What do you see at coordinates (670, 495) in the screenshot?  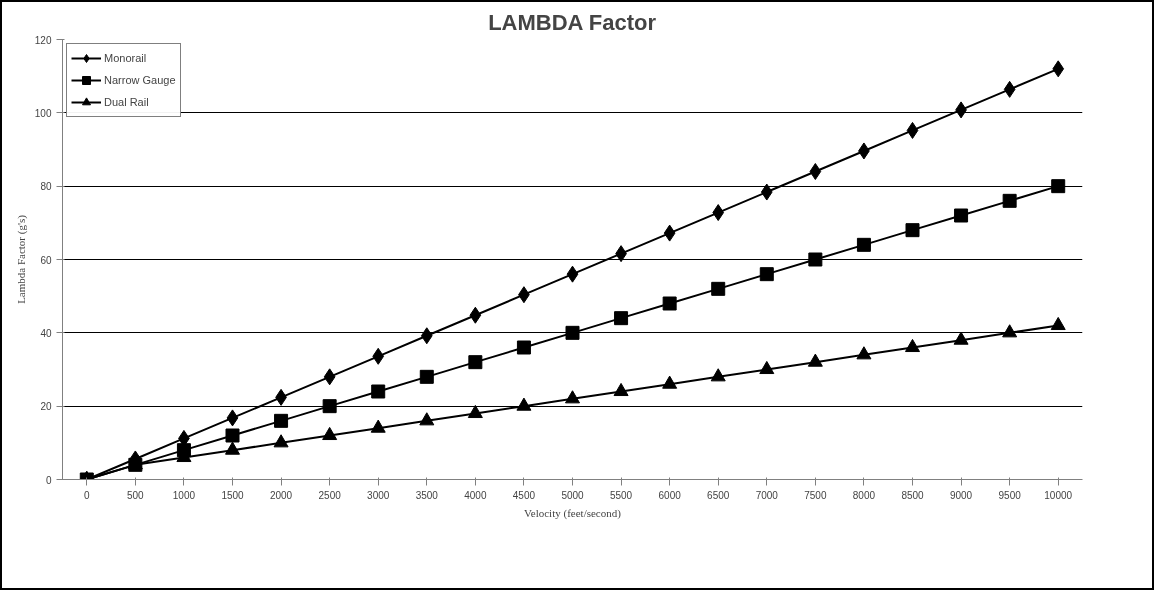 I see `x-tick-label: 6000` at bounding box center [670, 495].